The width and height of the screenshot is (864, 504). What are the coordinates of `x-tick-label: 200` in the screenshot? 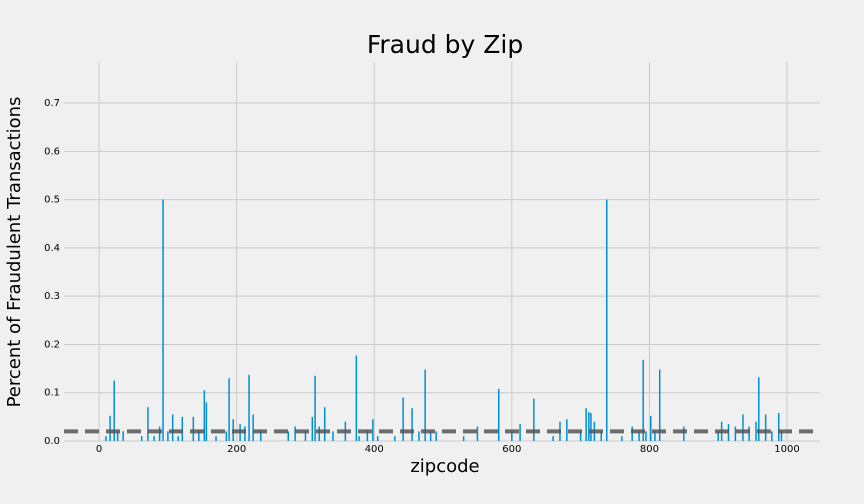 It's located at (236, 449).